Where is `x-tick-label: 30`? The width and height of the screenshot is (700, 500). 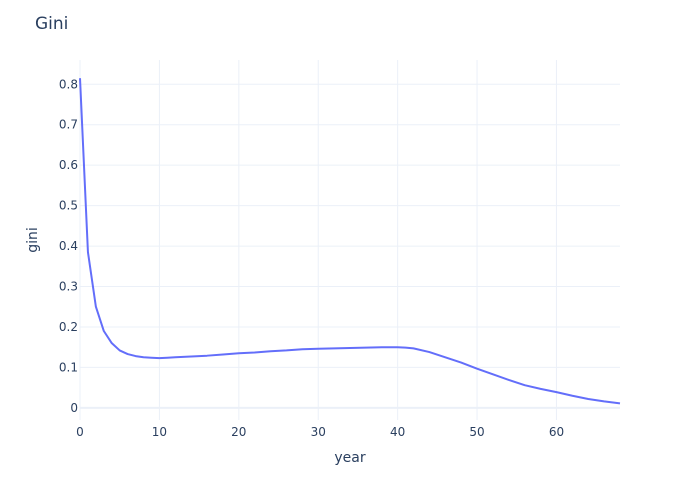
x-tick-label: 30 is located at coordinates (318, 432).